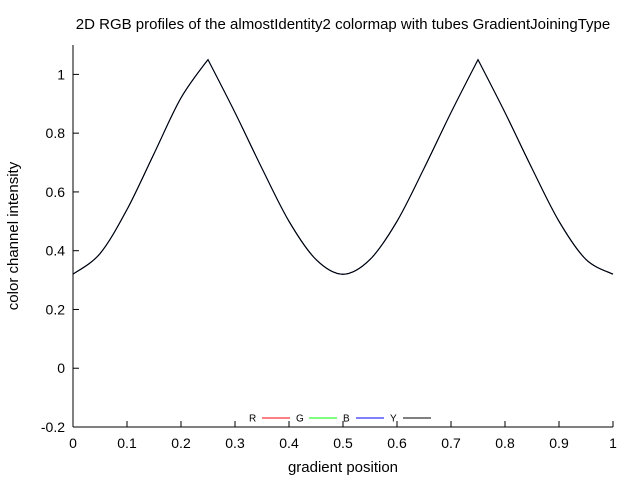  What do you see at coordinates (61, 74) in the screenshot?
I see `y-tick-label: 1` at bounding box center [61, 74].